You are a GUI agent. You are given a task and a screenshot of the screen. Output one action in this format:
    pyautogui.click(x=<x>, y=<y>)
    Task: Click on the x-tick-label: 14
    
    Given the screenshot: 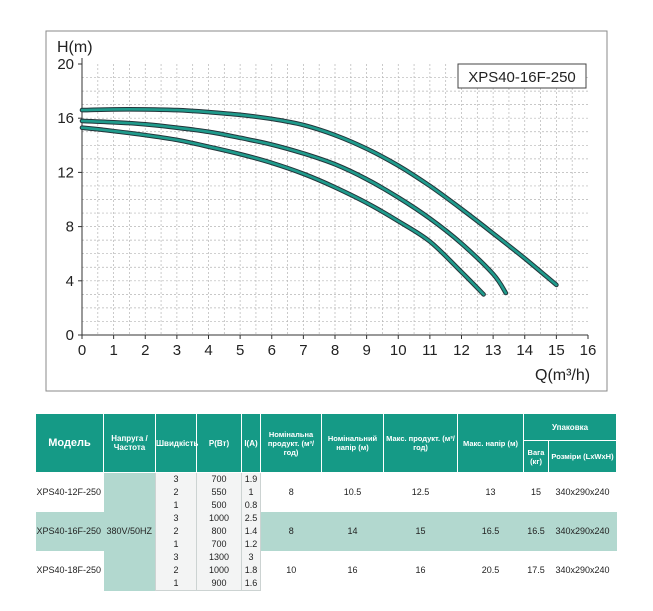 What is the action you would take?
    pyautogui.click(x=524, y=350)
    